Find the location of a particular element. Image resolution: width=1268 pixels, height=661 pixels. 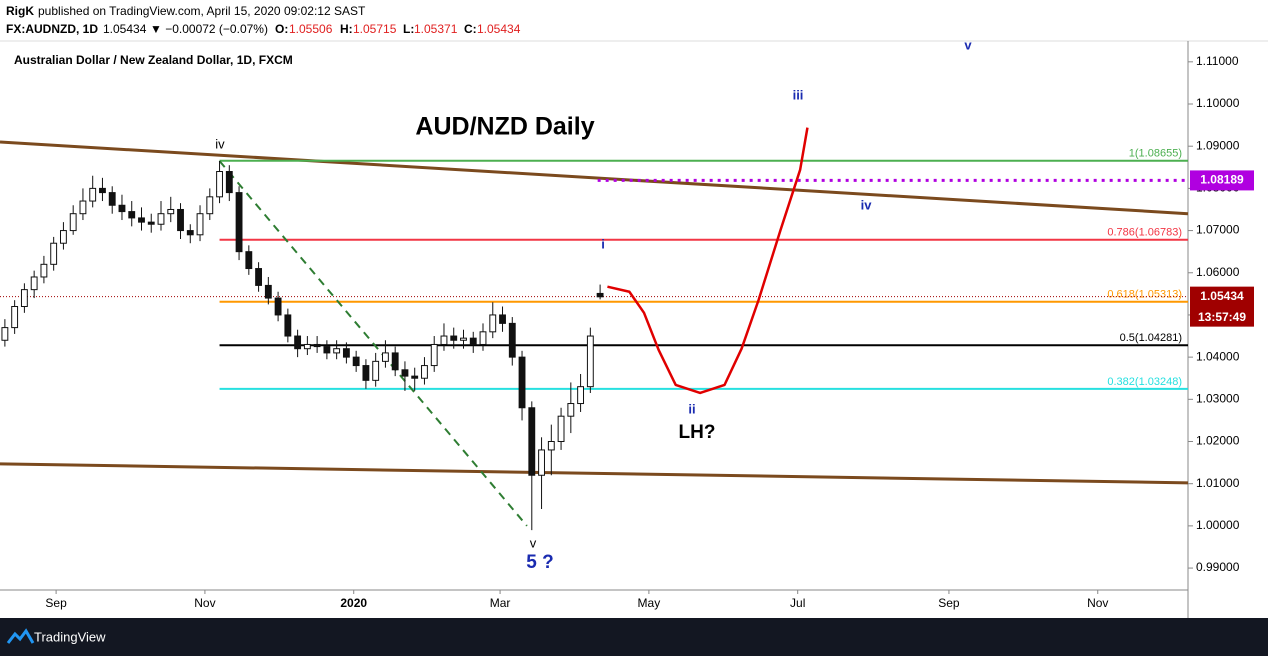

l-label: L: is located at coordinates (408, 29).